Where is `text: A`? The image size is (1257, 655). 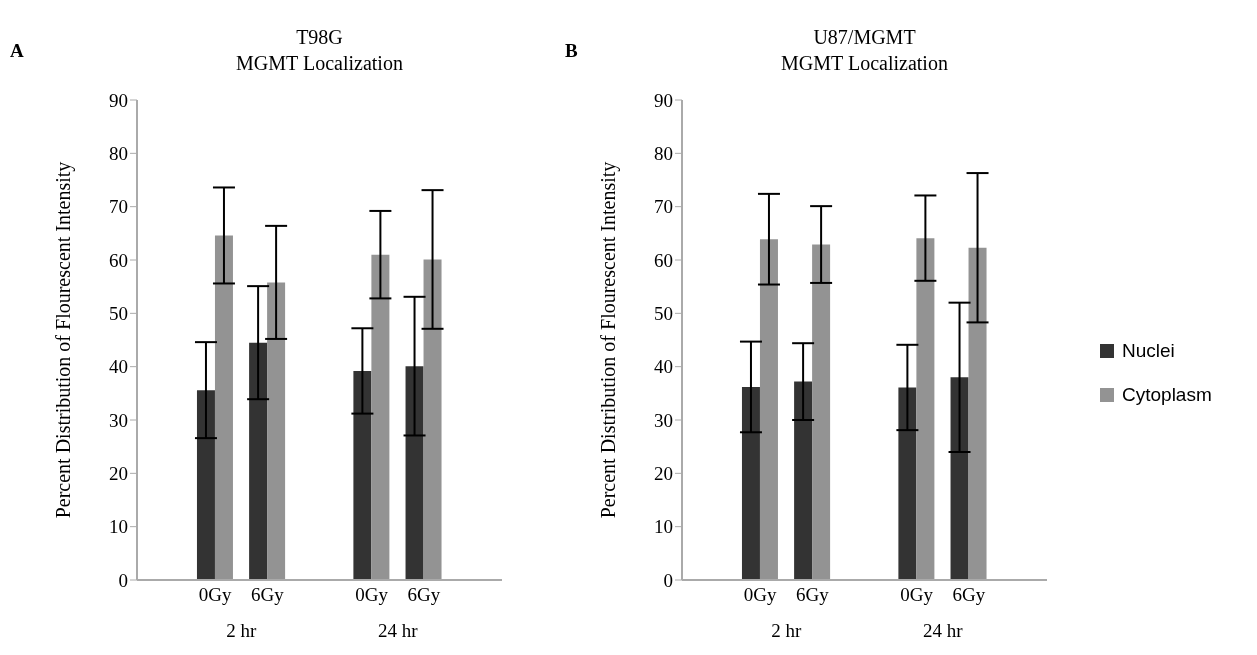 text: A is located at coordinates (17, 51).